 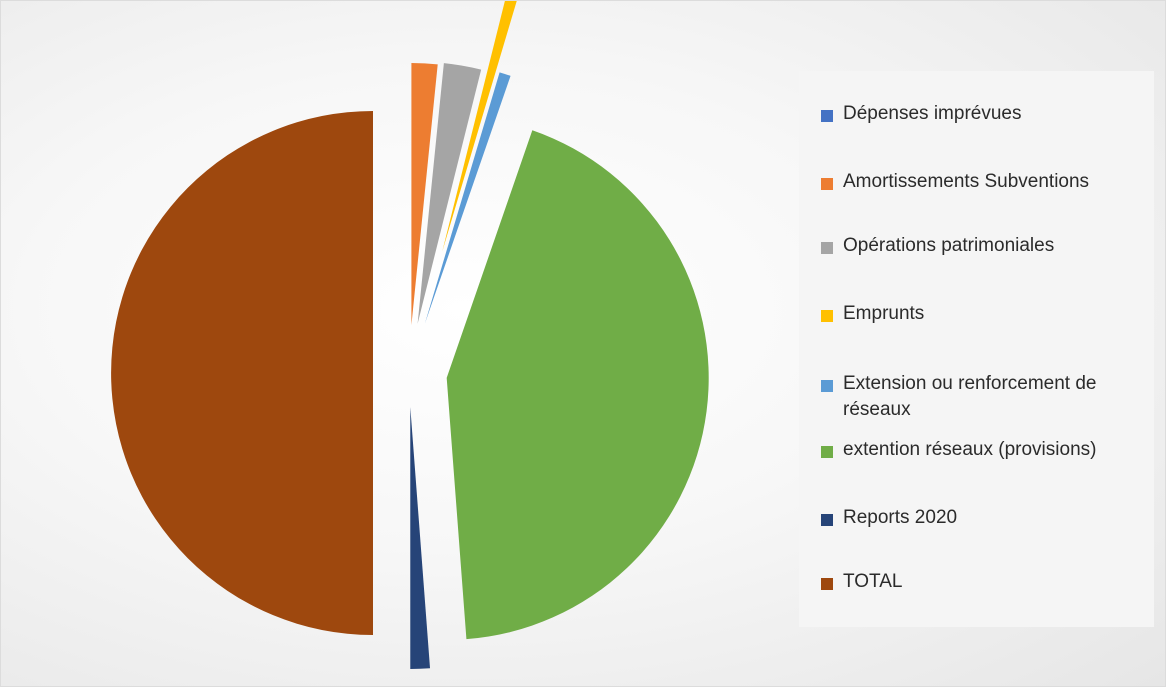 I want to click on legend-label: Dépenses imprévues, so click(x=932, y=113).